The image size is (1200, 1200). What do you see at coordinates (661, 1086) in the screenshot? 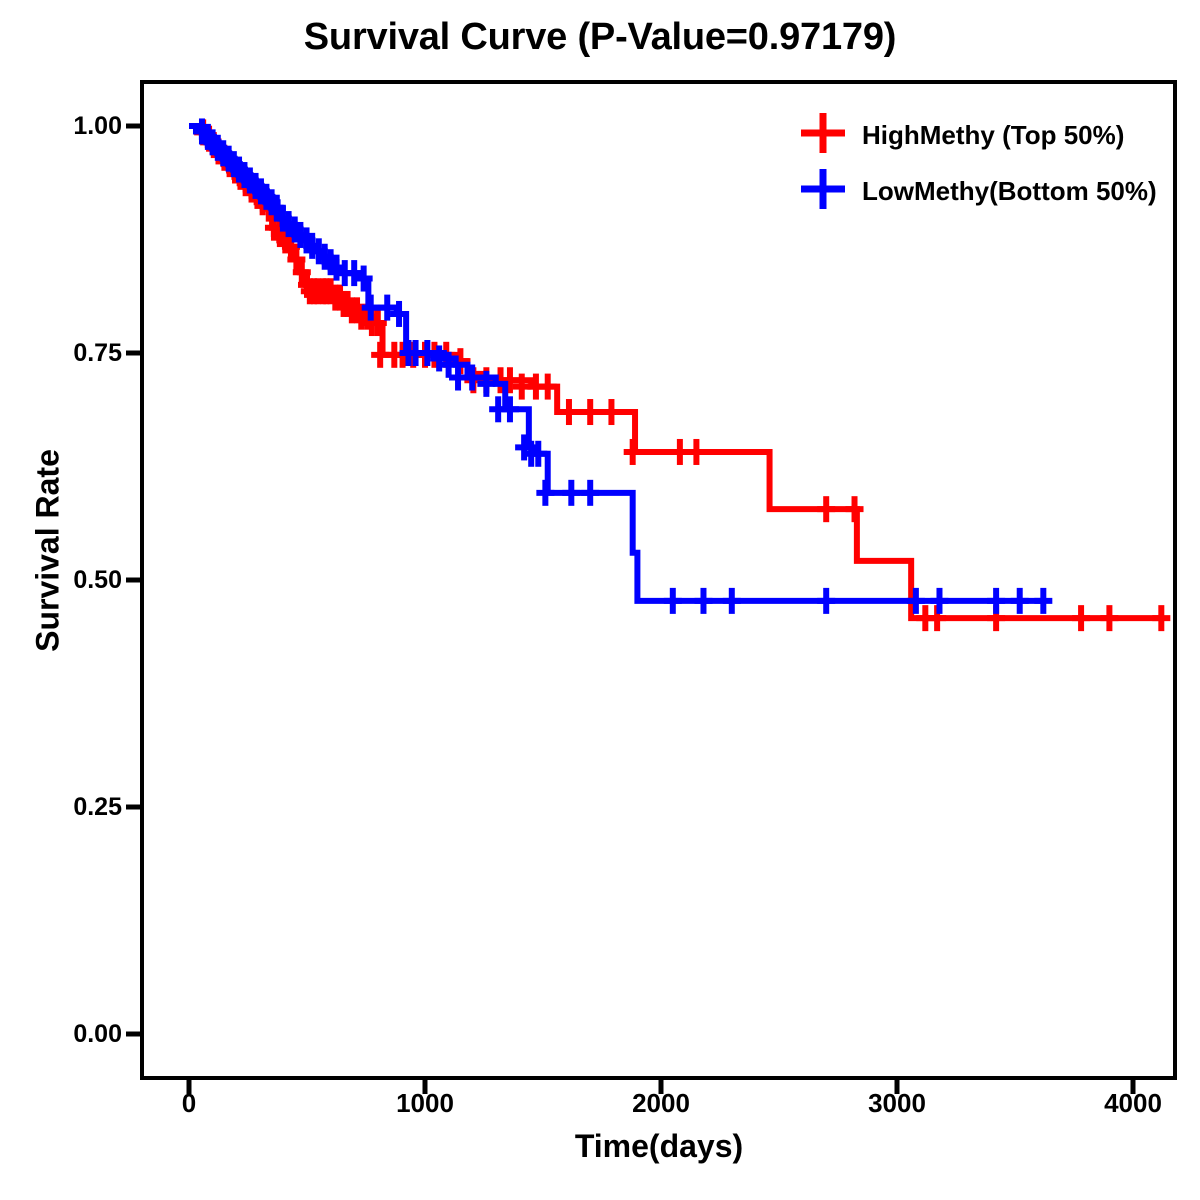
I see `x-axis-ticks` at bounding box center [661, 1086].